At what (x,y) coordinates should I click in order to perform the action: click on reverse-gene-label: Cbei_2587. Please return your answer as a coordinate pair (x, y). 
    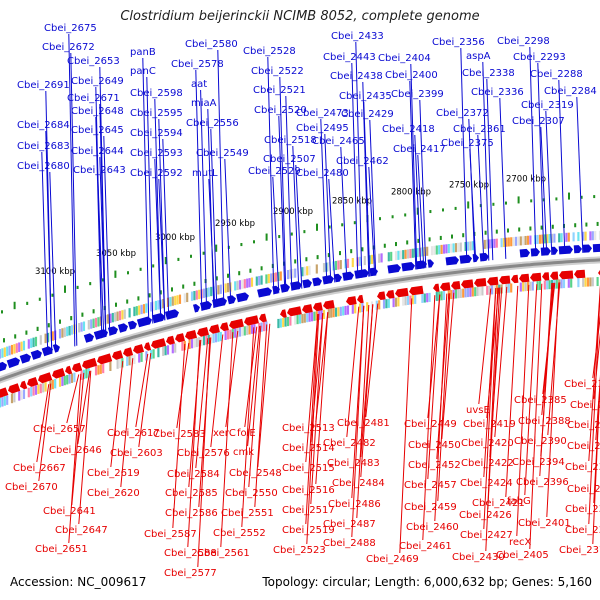
    Looking at the image, I should click on (170, 534).